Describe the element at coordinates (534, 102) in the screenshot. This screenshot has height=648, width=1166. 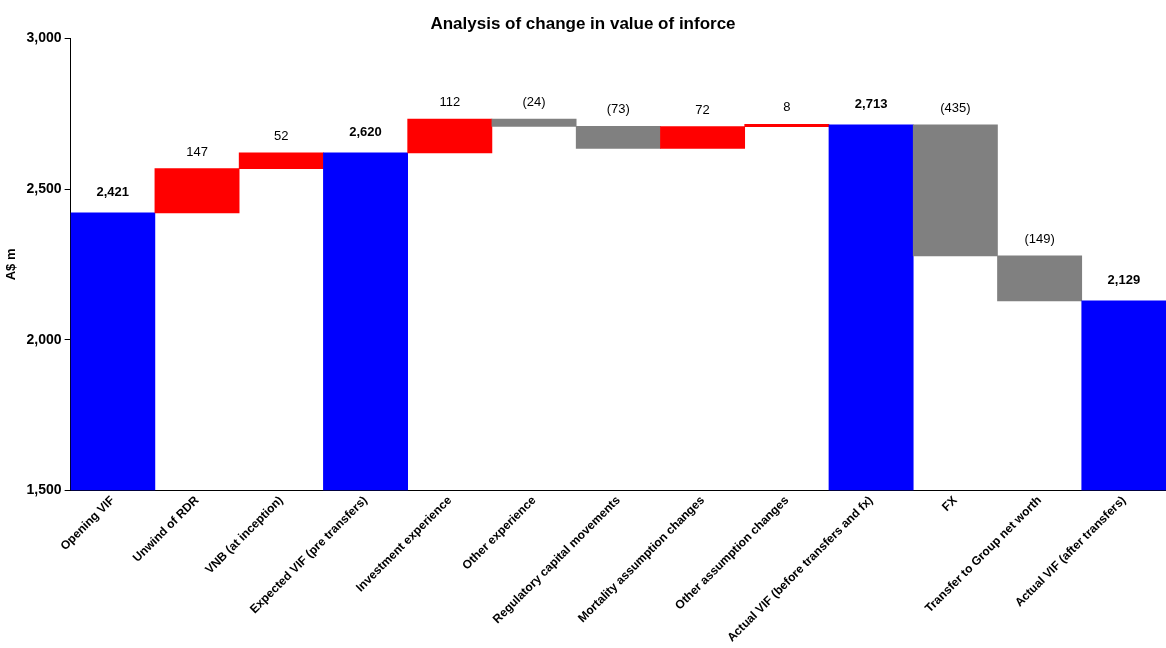
I see `data-label: (24)` at that location.